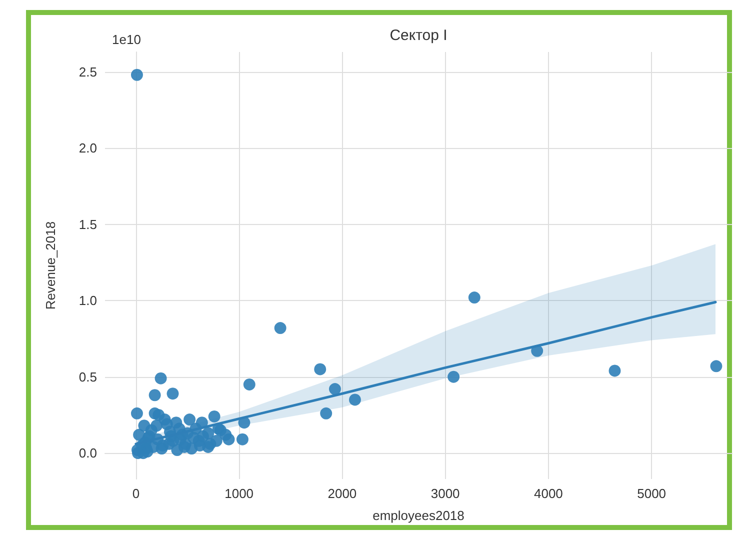  What do you see at coordinates (50, 265) in the screenshot?
I see `y-axis-title: Revenue_2018` at bounding box center [50, 265].